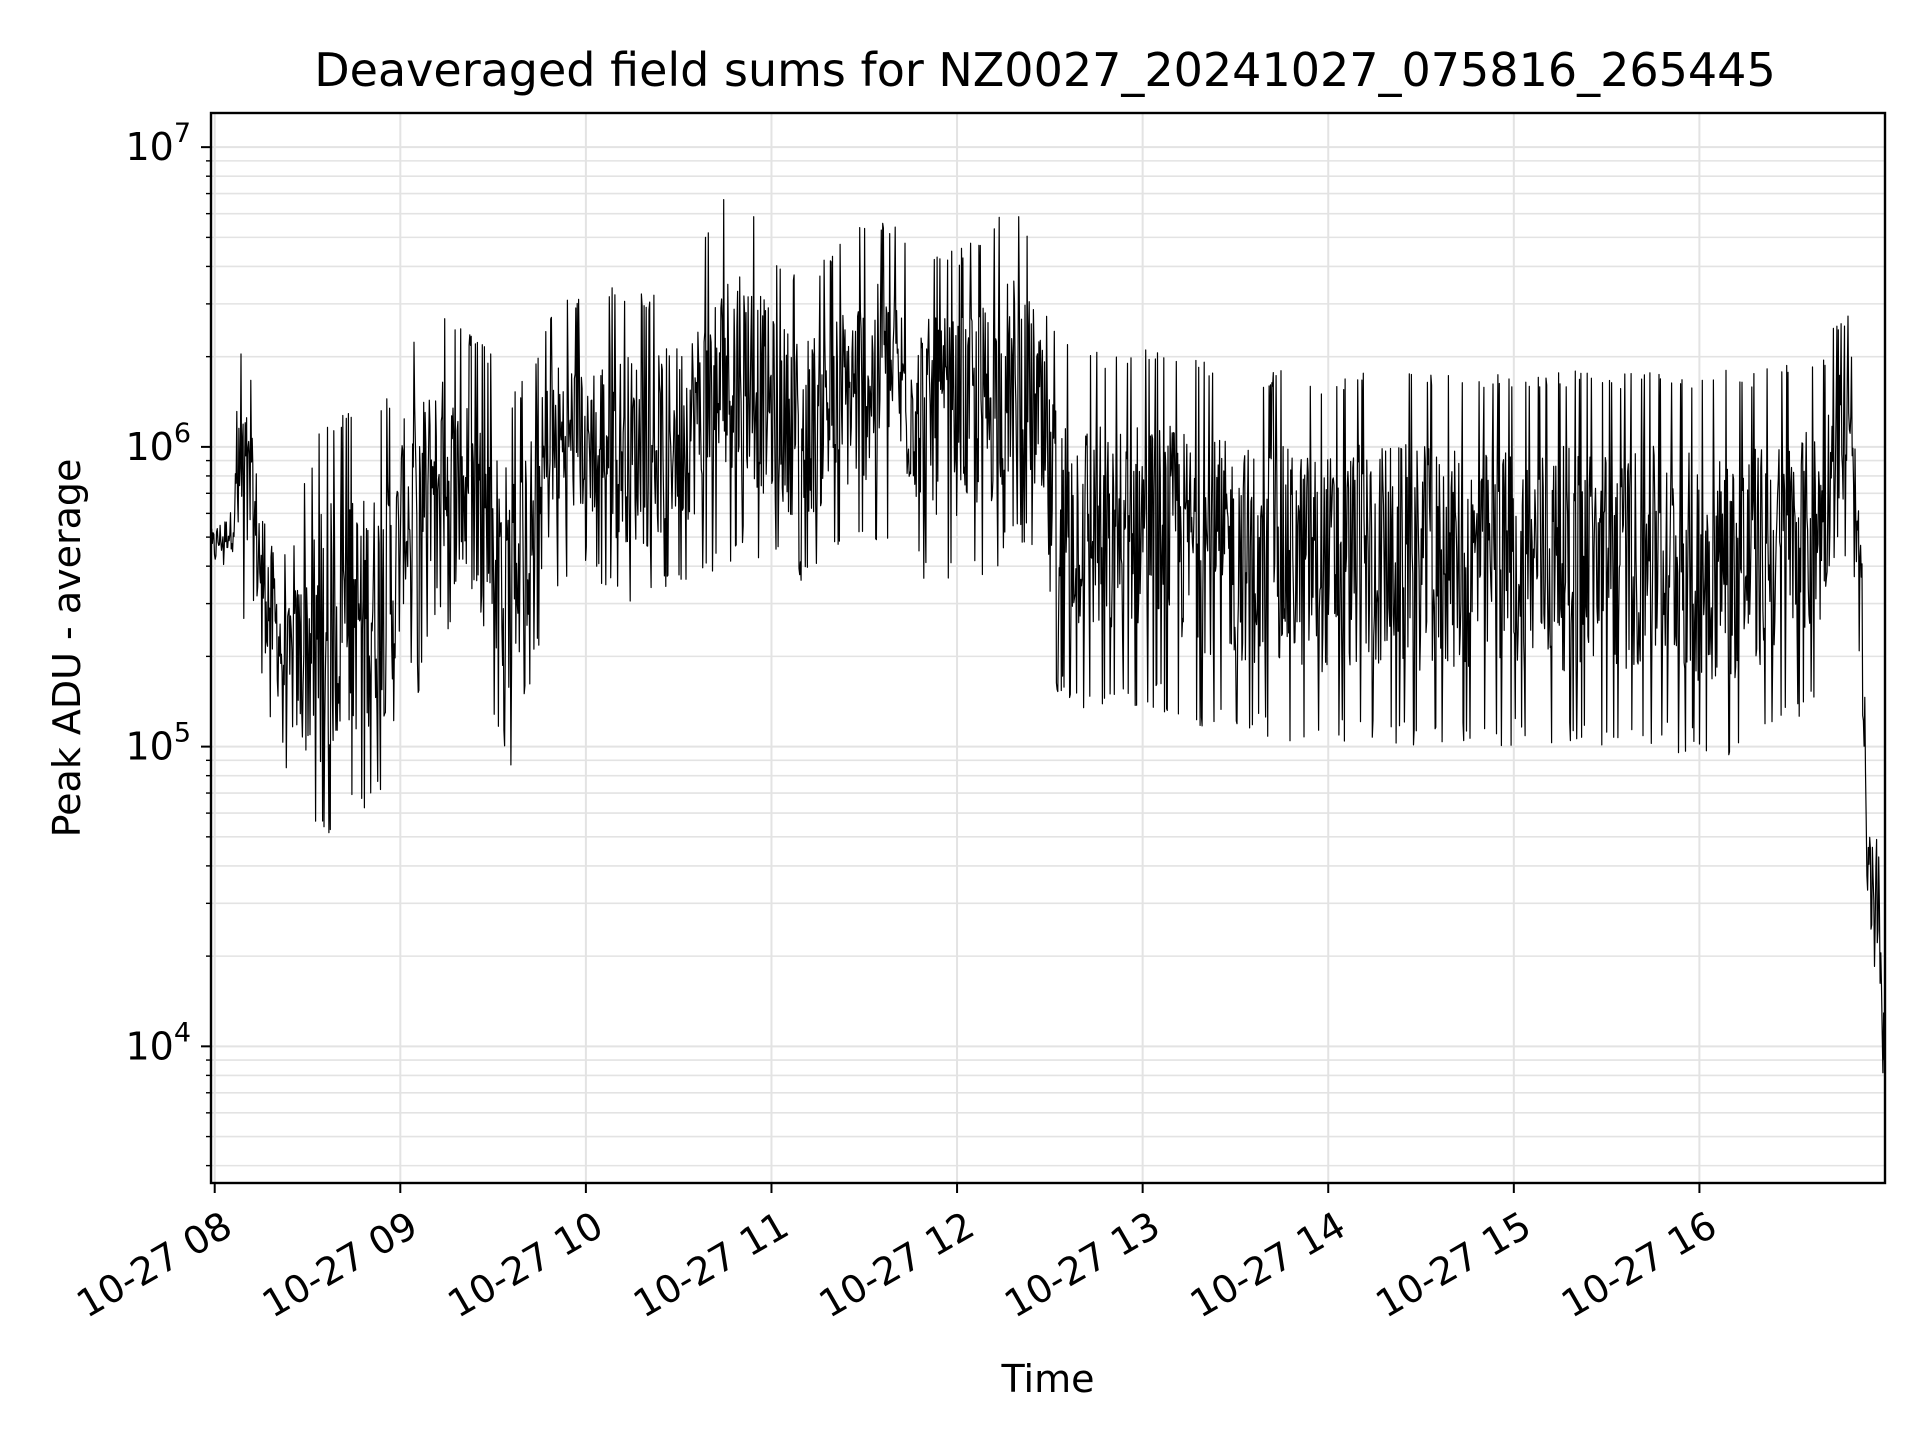 The width and height of the screenshot is (1920, 1440). Describe the element at coordinates (158, 443) in the screenshot. I see `y-tick-label: 10⁶` at that location.